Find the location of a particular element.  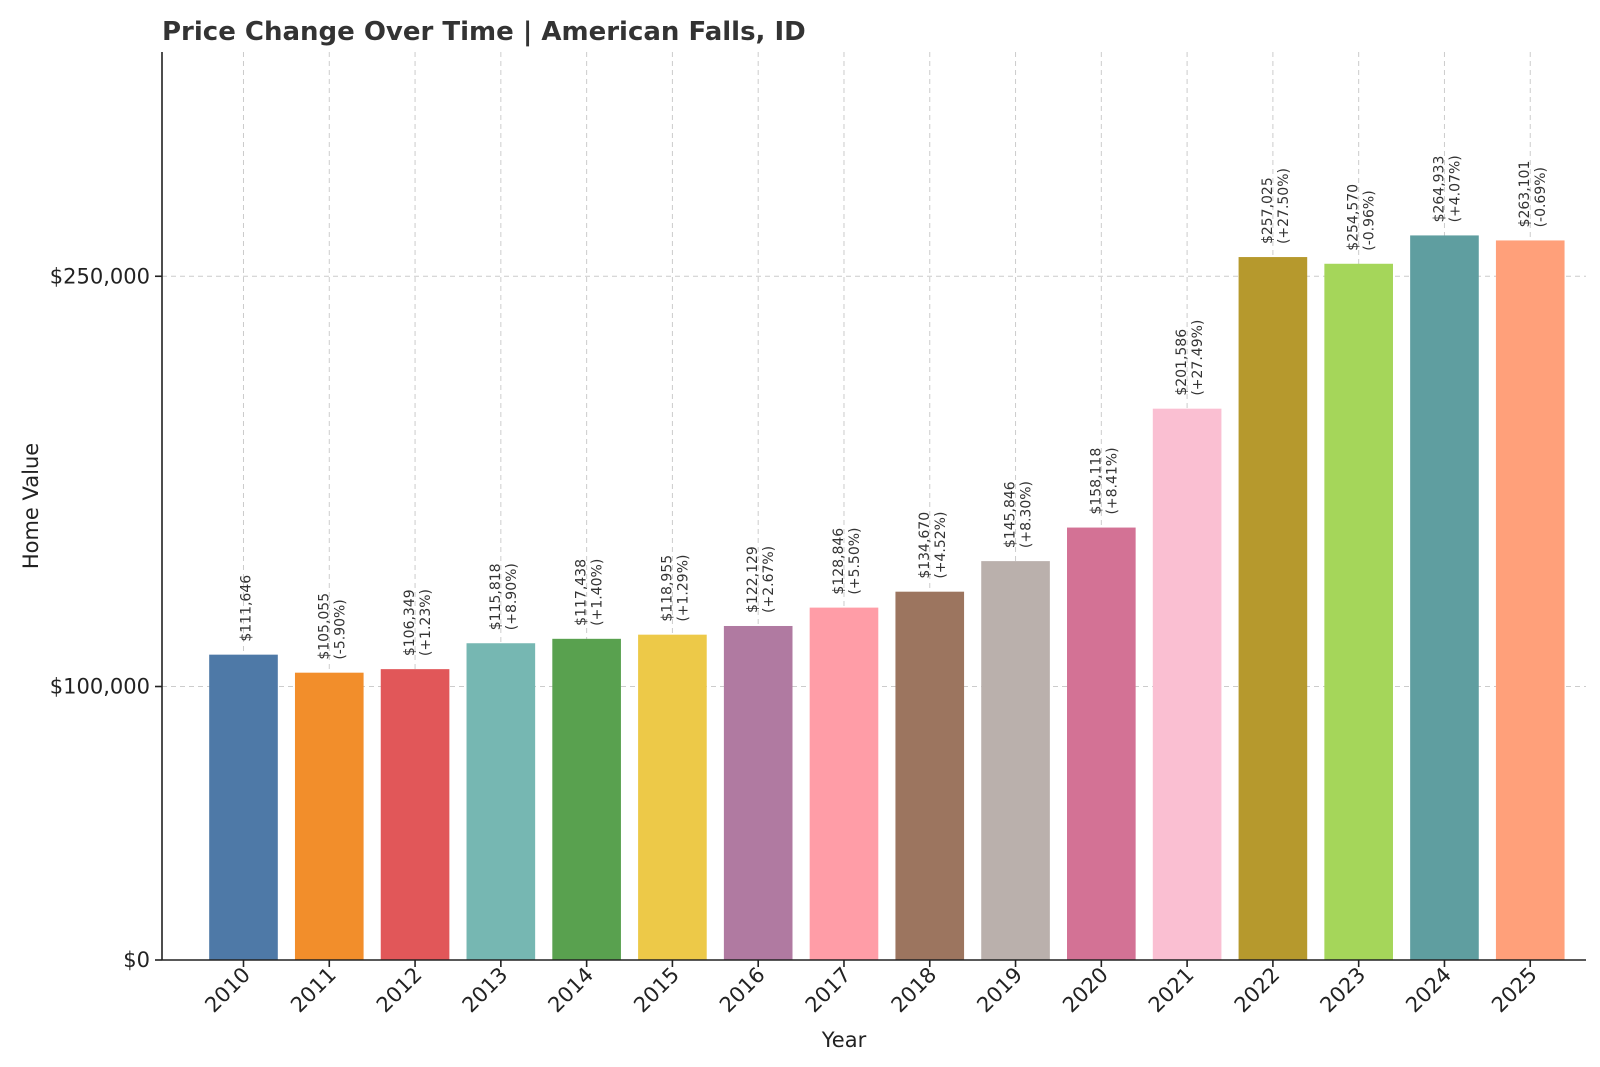

bar-2016 is located at coordinates (758, 792).